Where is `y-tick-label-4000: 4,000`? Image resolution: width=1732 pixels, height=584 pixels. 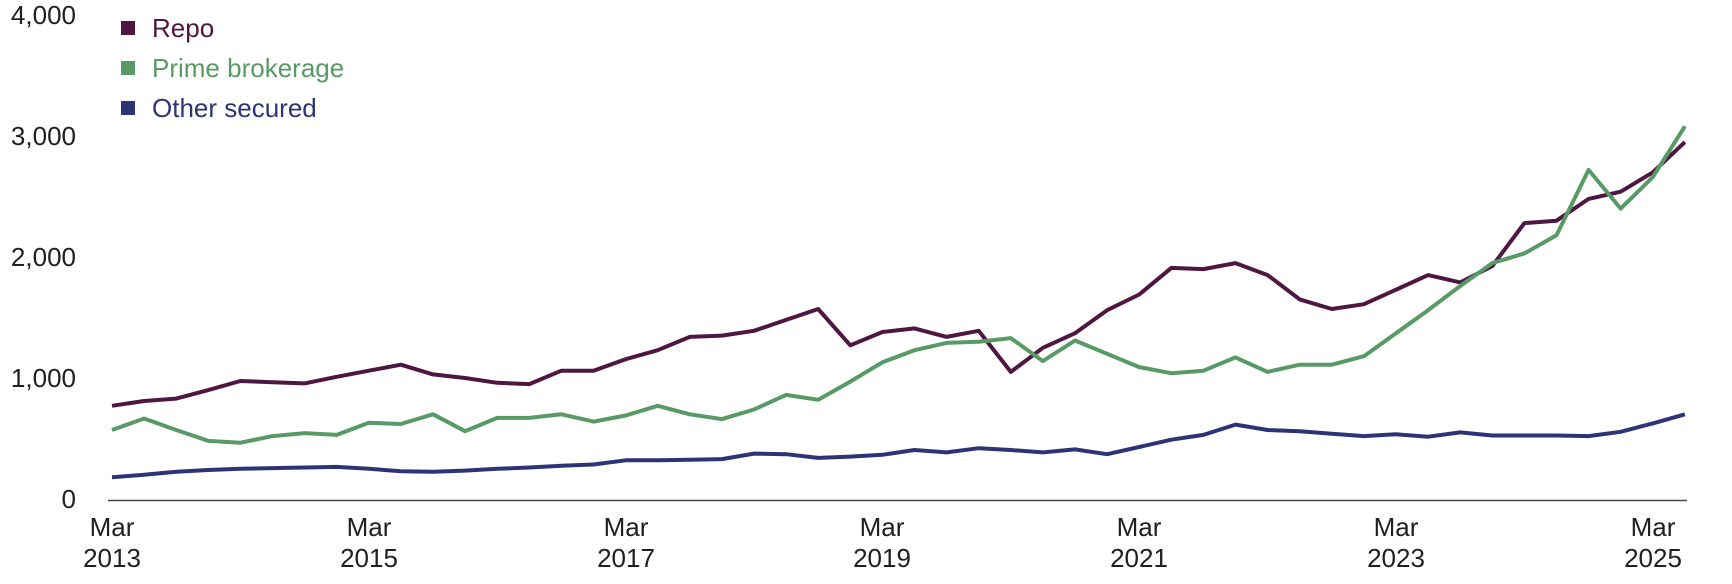 y-tick-label-4000: 4,000 is located at coordinates (43, 15).